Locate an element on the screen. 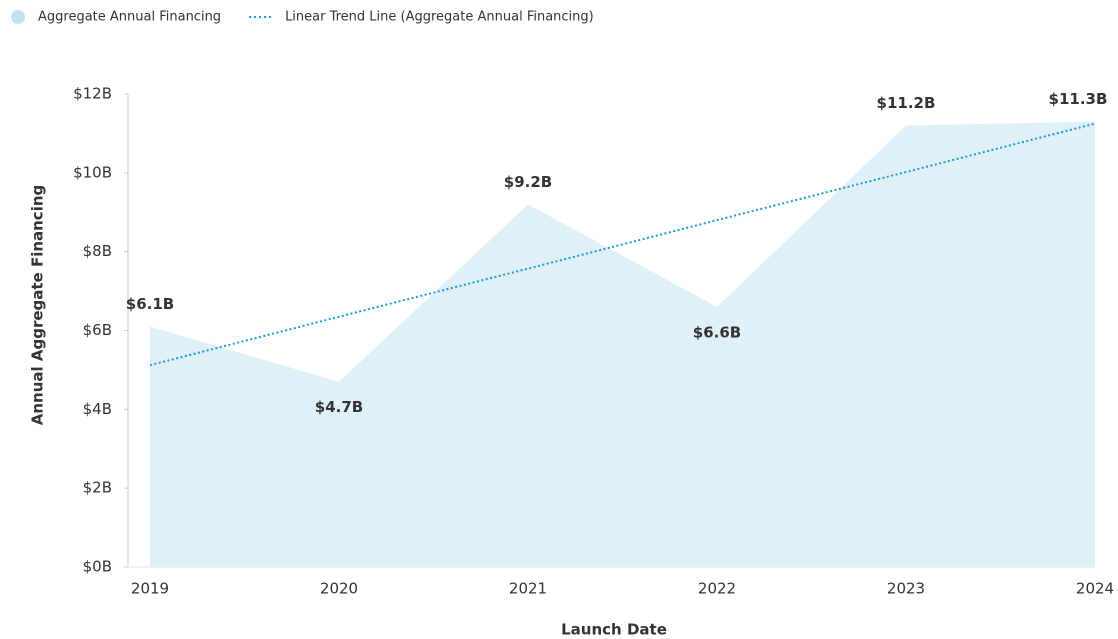  x-tick-label: 2022 is located at coordinates (717, 589).